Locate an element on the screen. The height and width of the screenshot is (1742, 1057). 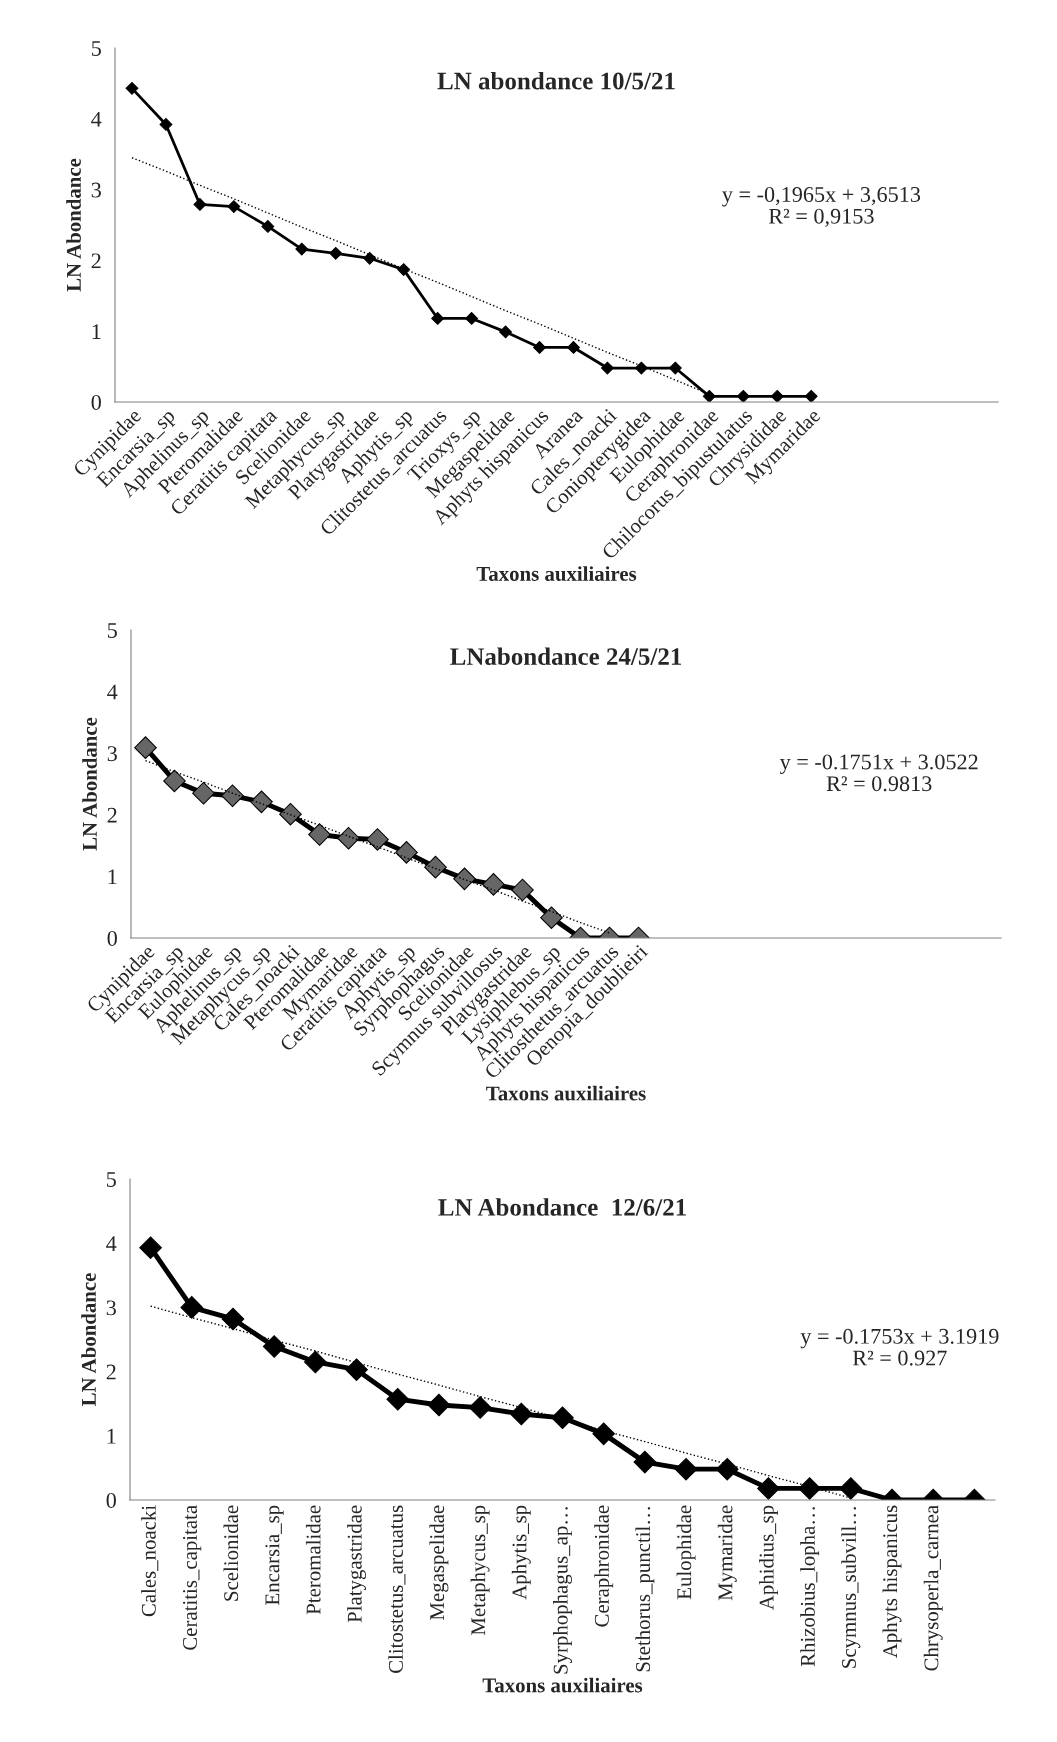
text: LN Abondance 12/6/21 is located at coordinates (562, 1207).